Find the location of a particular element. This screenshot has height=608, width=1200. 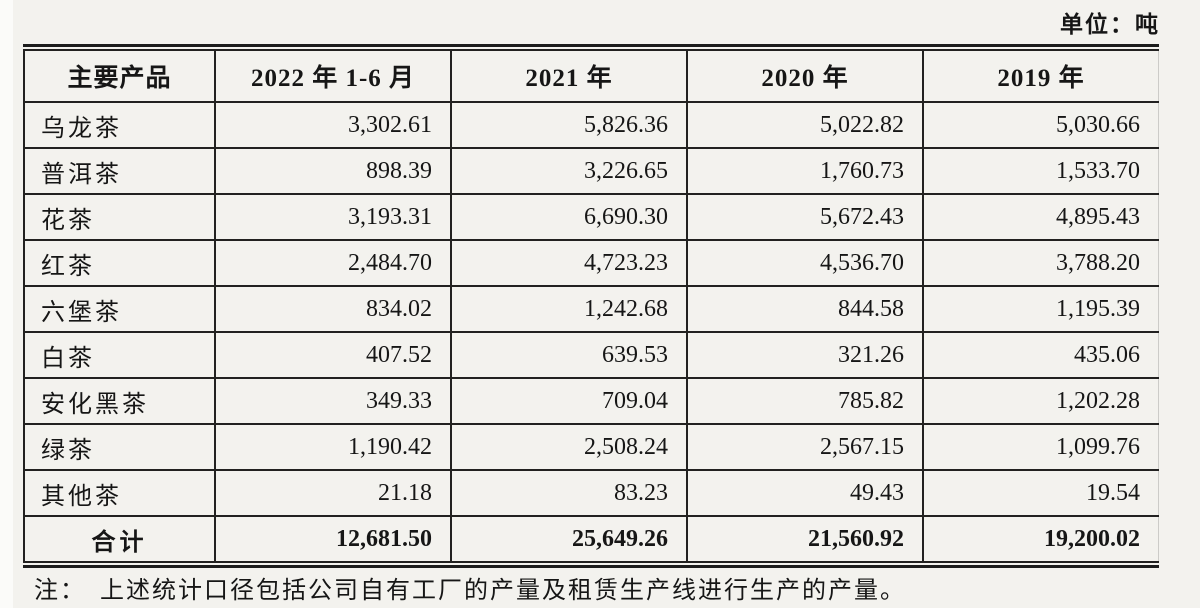

value-cell: 1,533.70 is located at coordinates (1040, 171).